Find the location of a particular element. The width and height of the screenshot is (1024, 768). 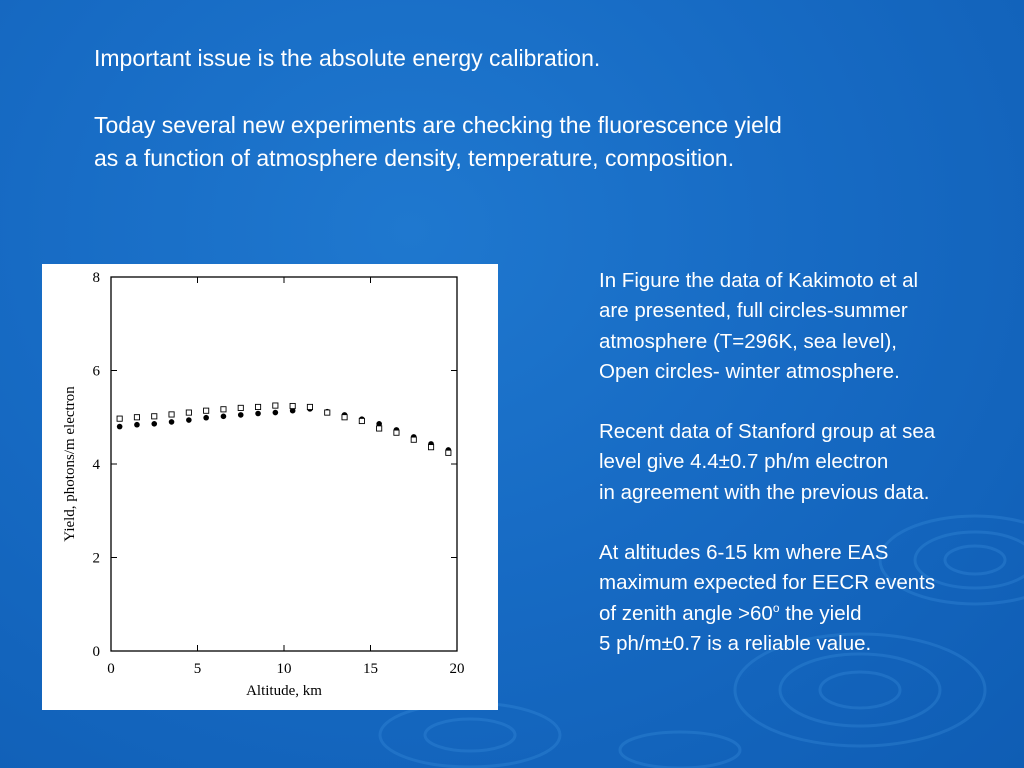

x-tick-label: 15 is located at coordinates (370, 669).